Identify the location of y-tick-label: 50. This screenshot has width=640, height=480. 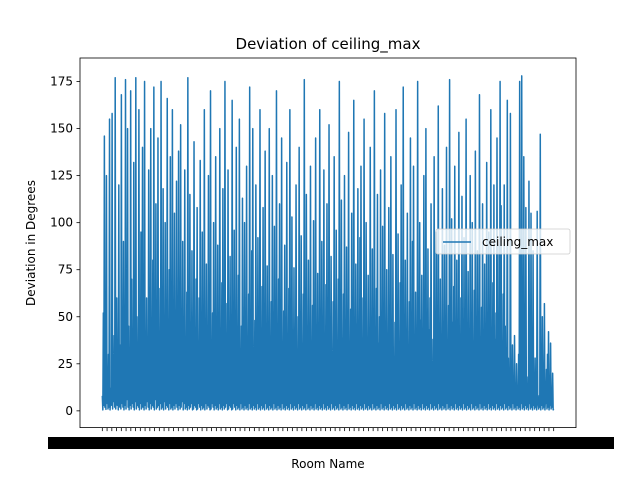
(65, 317).